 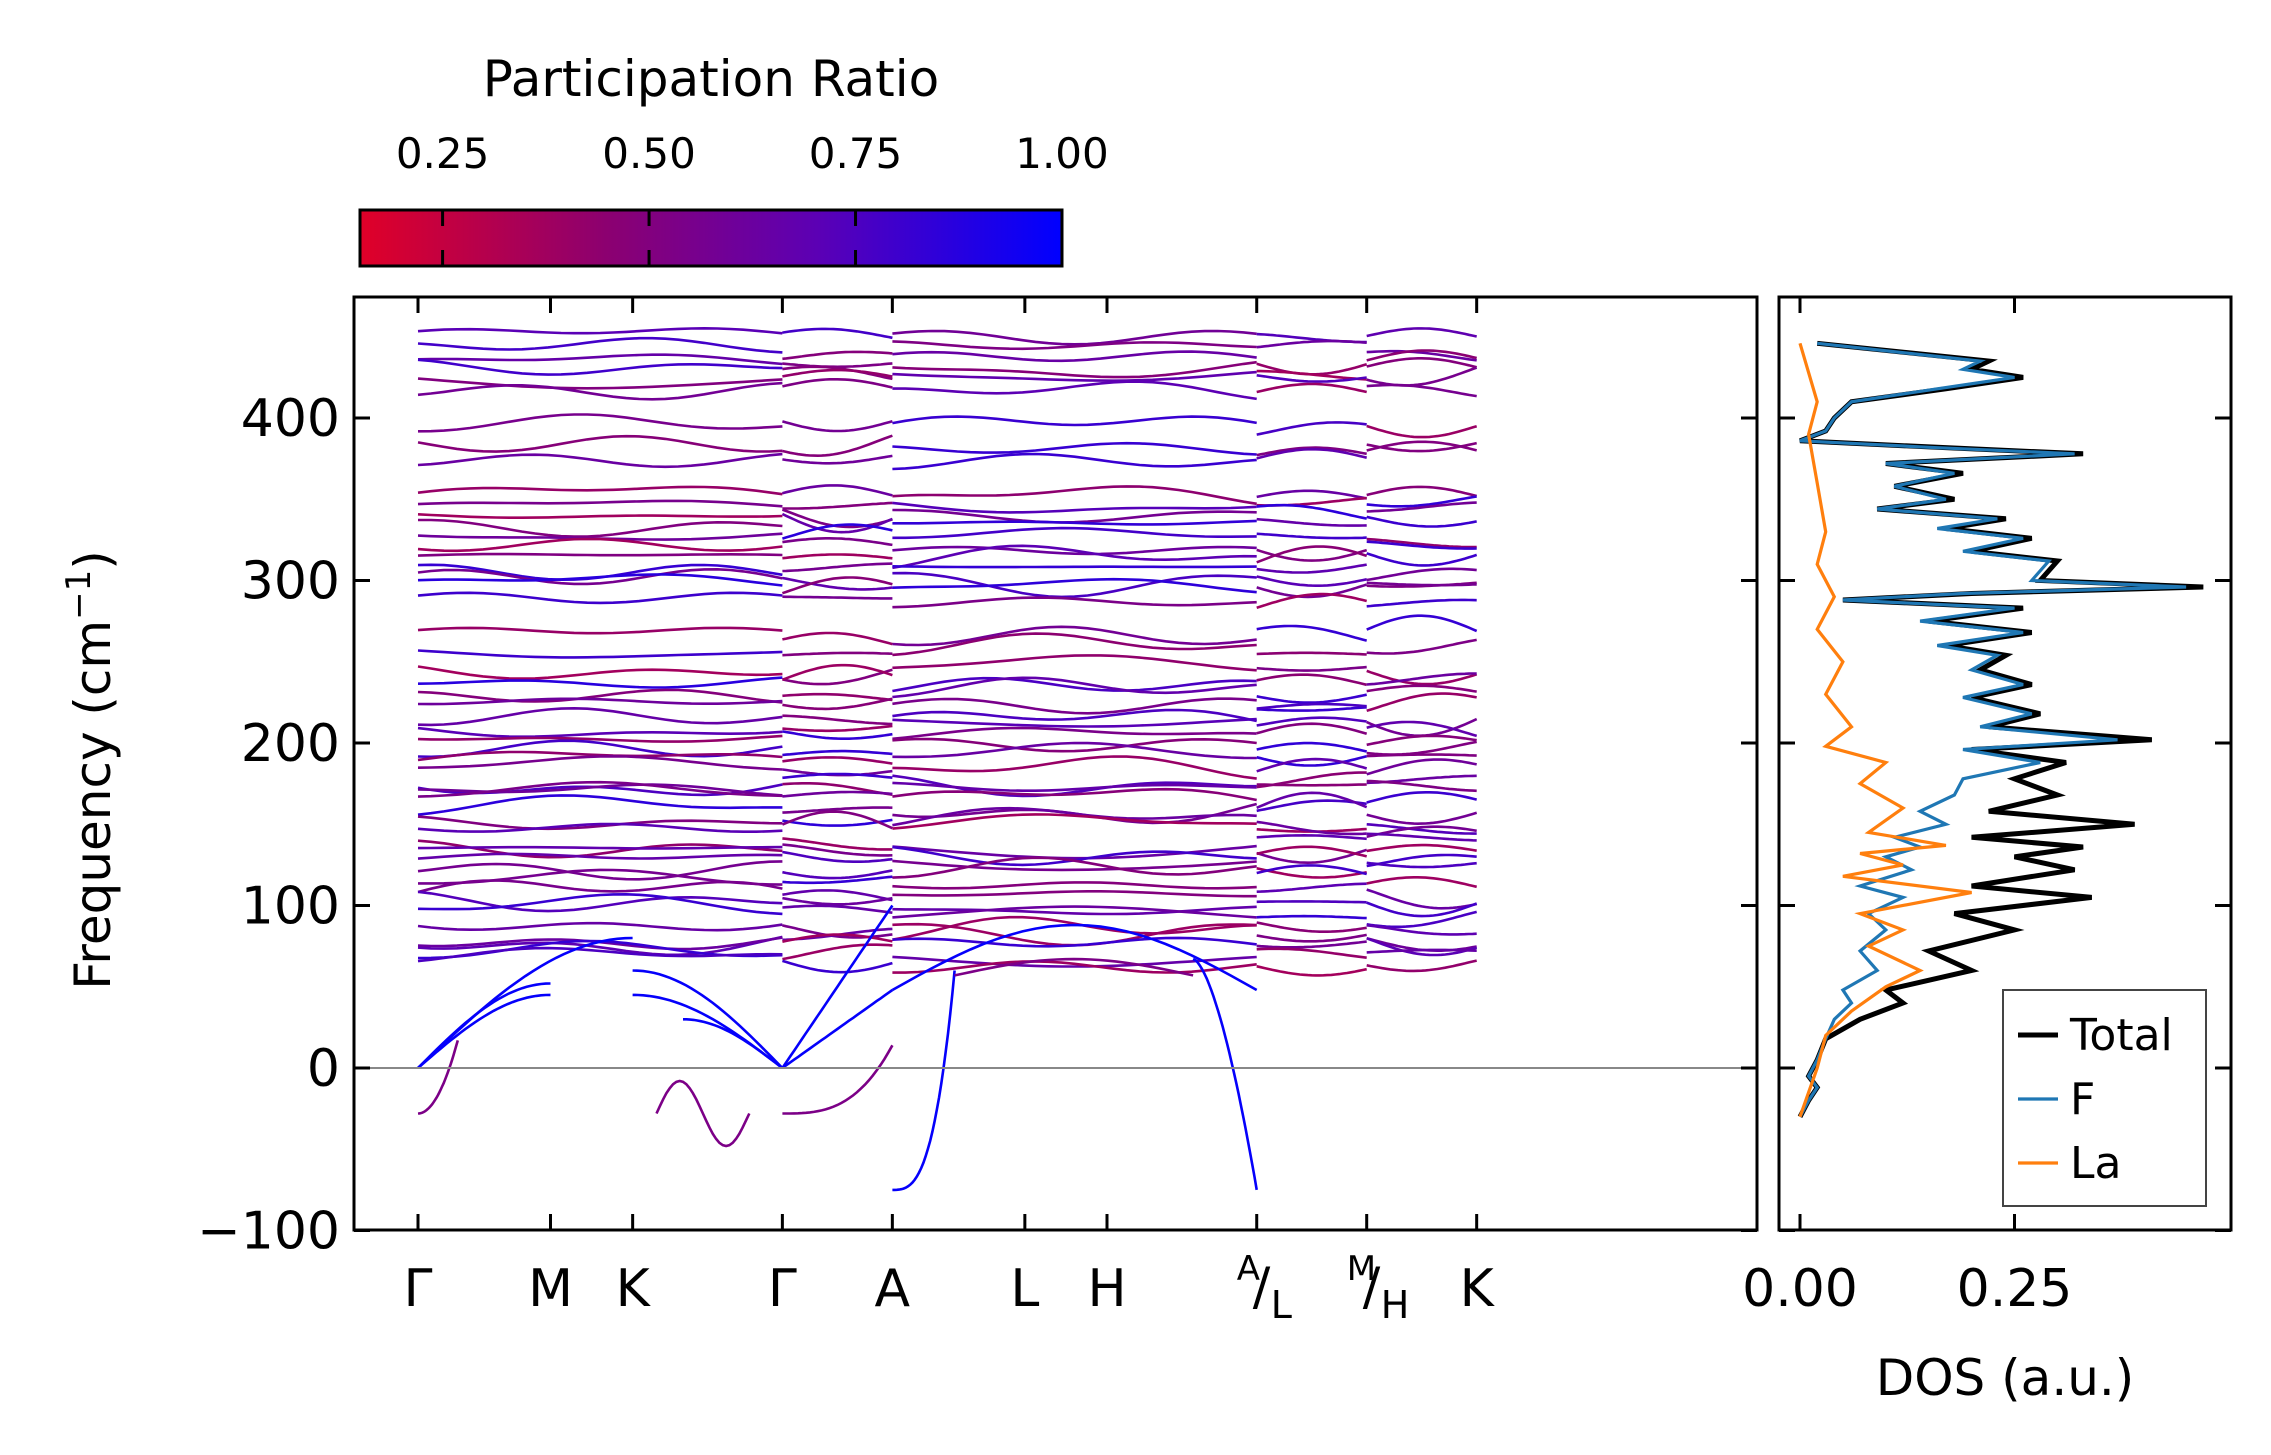 I want to click on y-axis-title: Frequency (cm−1), so click(x=90, y=770).